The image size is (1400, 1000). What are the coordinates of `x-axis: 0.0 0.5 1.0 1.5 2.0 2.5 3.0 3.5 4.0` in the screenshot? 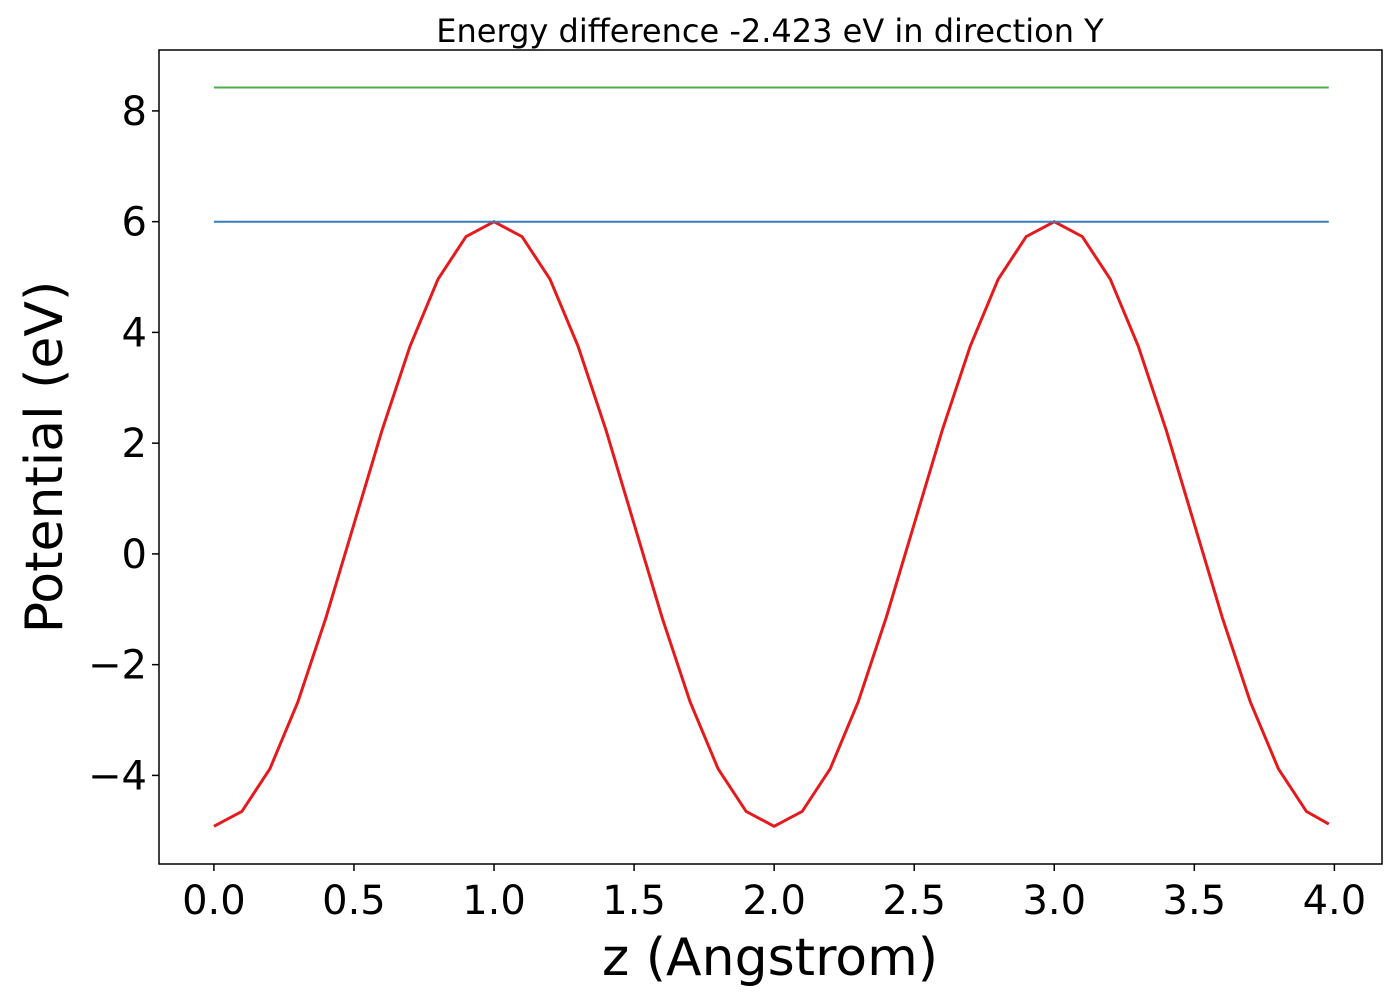 It's located at (774, 894).